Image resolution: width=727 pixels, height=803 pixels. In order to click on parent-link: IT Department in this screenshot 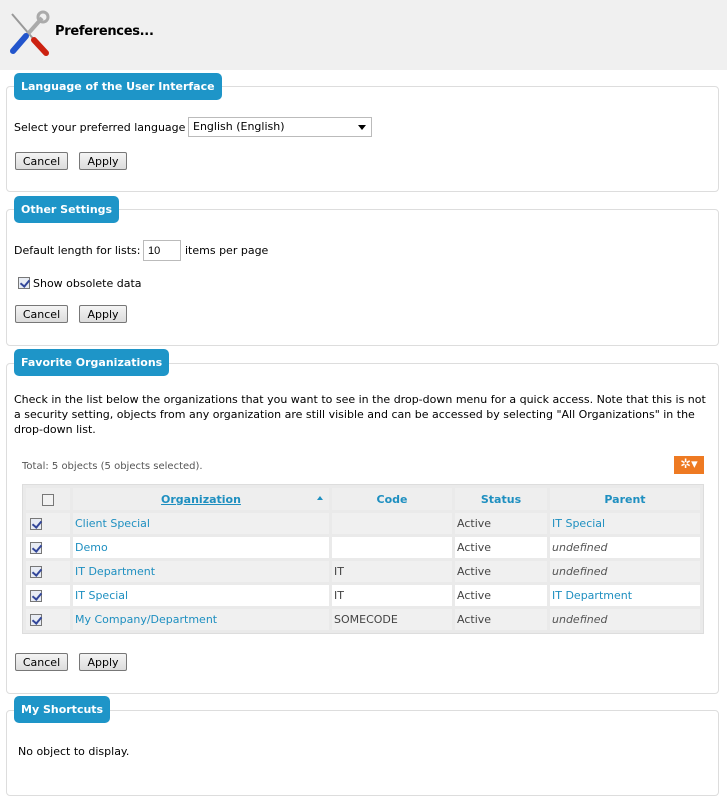, I will do `click(592, 595)`.